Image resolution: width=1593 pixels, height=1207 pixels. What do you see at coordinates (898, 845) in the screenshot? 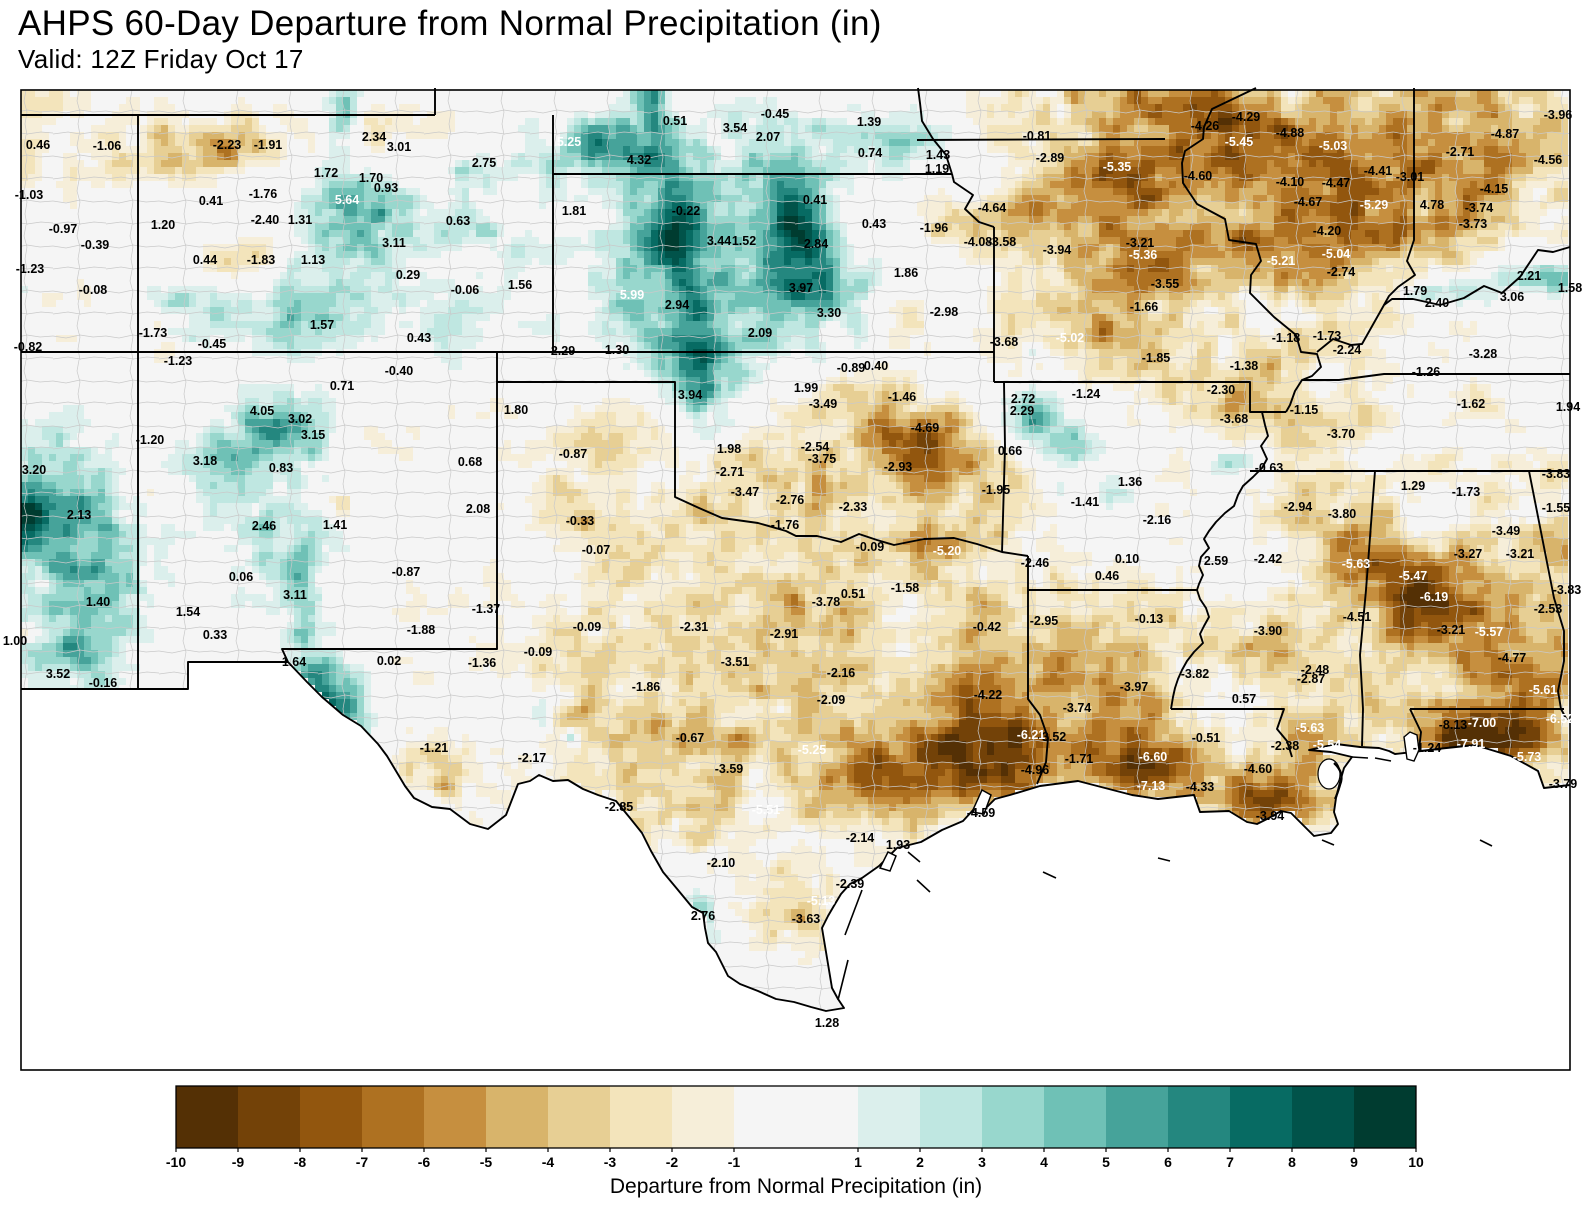
I see `svg-text: 1.93` at bounding box center [898, 845].